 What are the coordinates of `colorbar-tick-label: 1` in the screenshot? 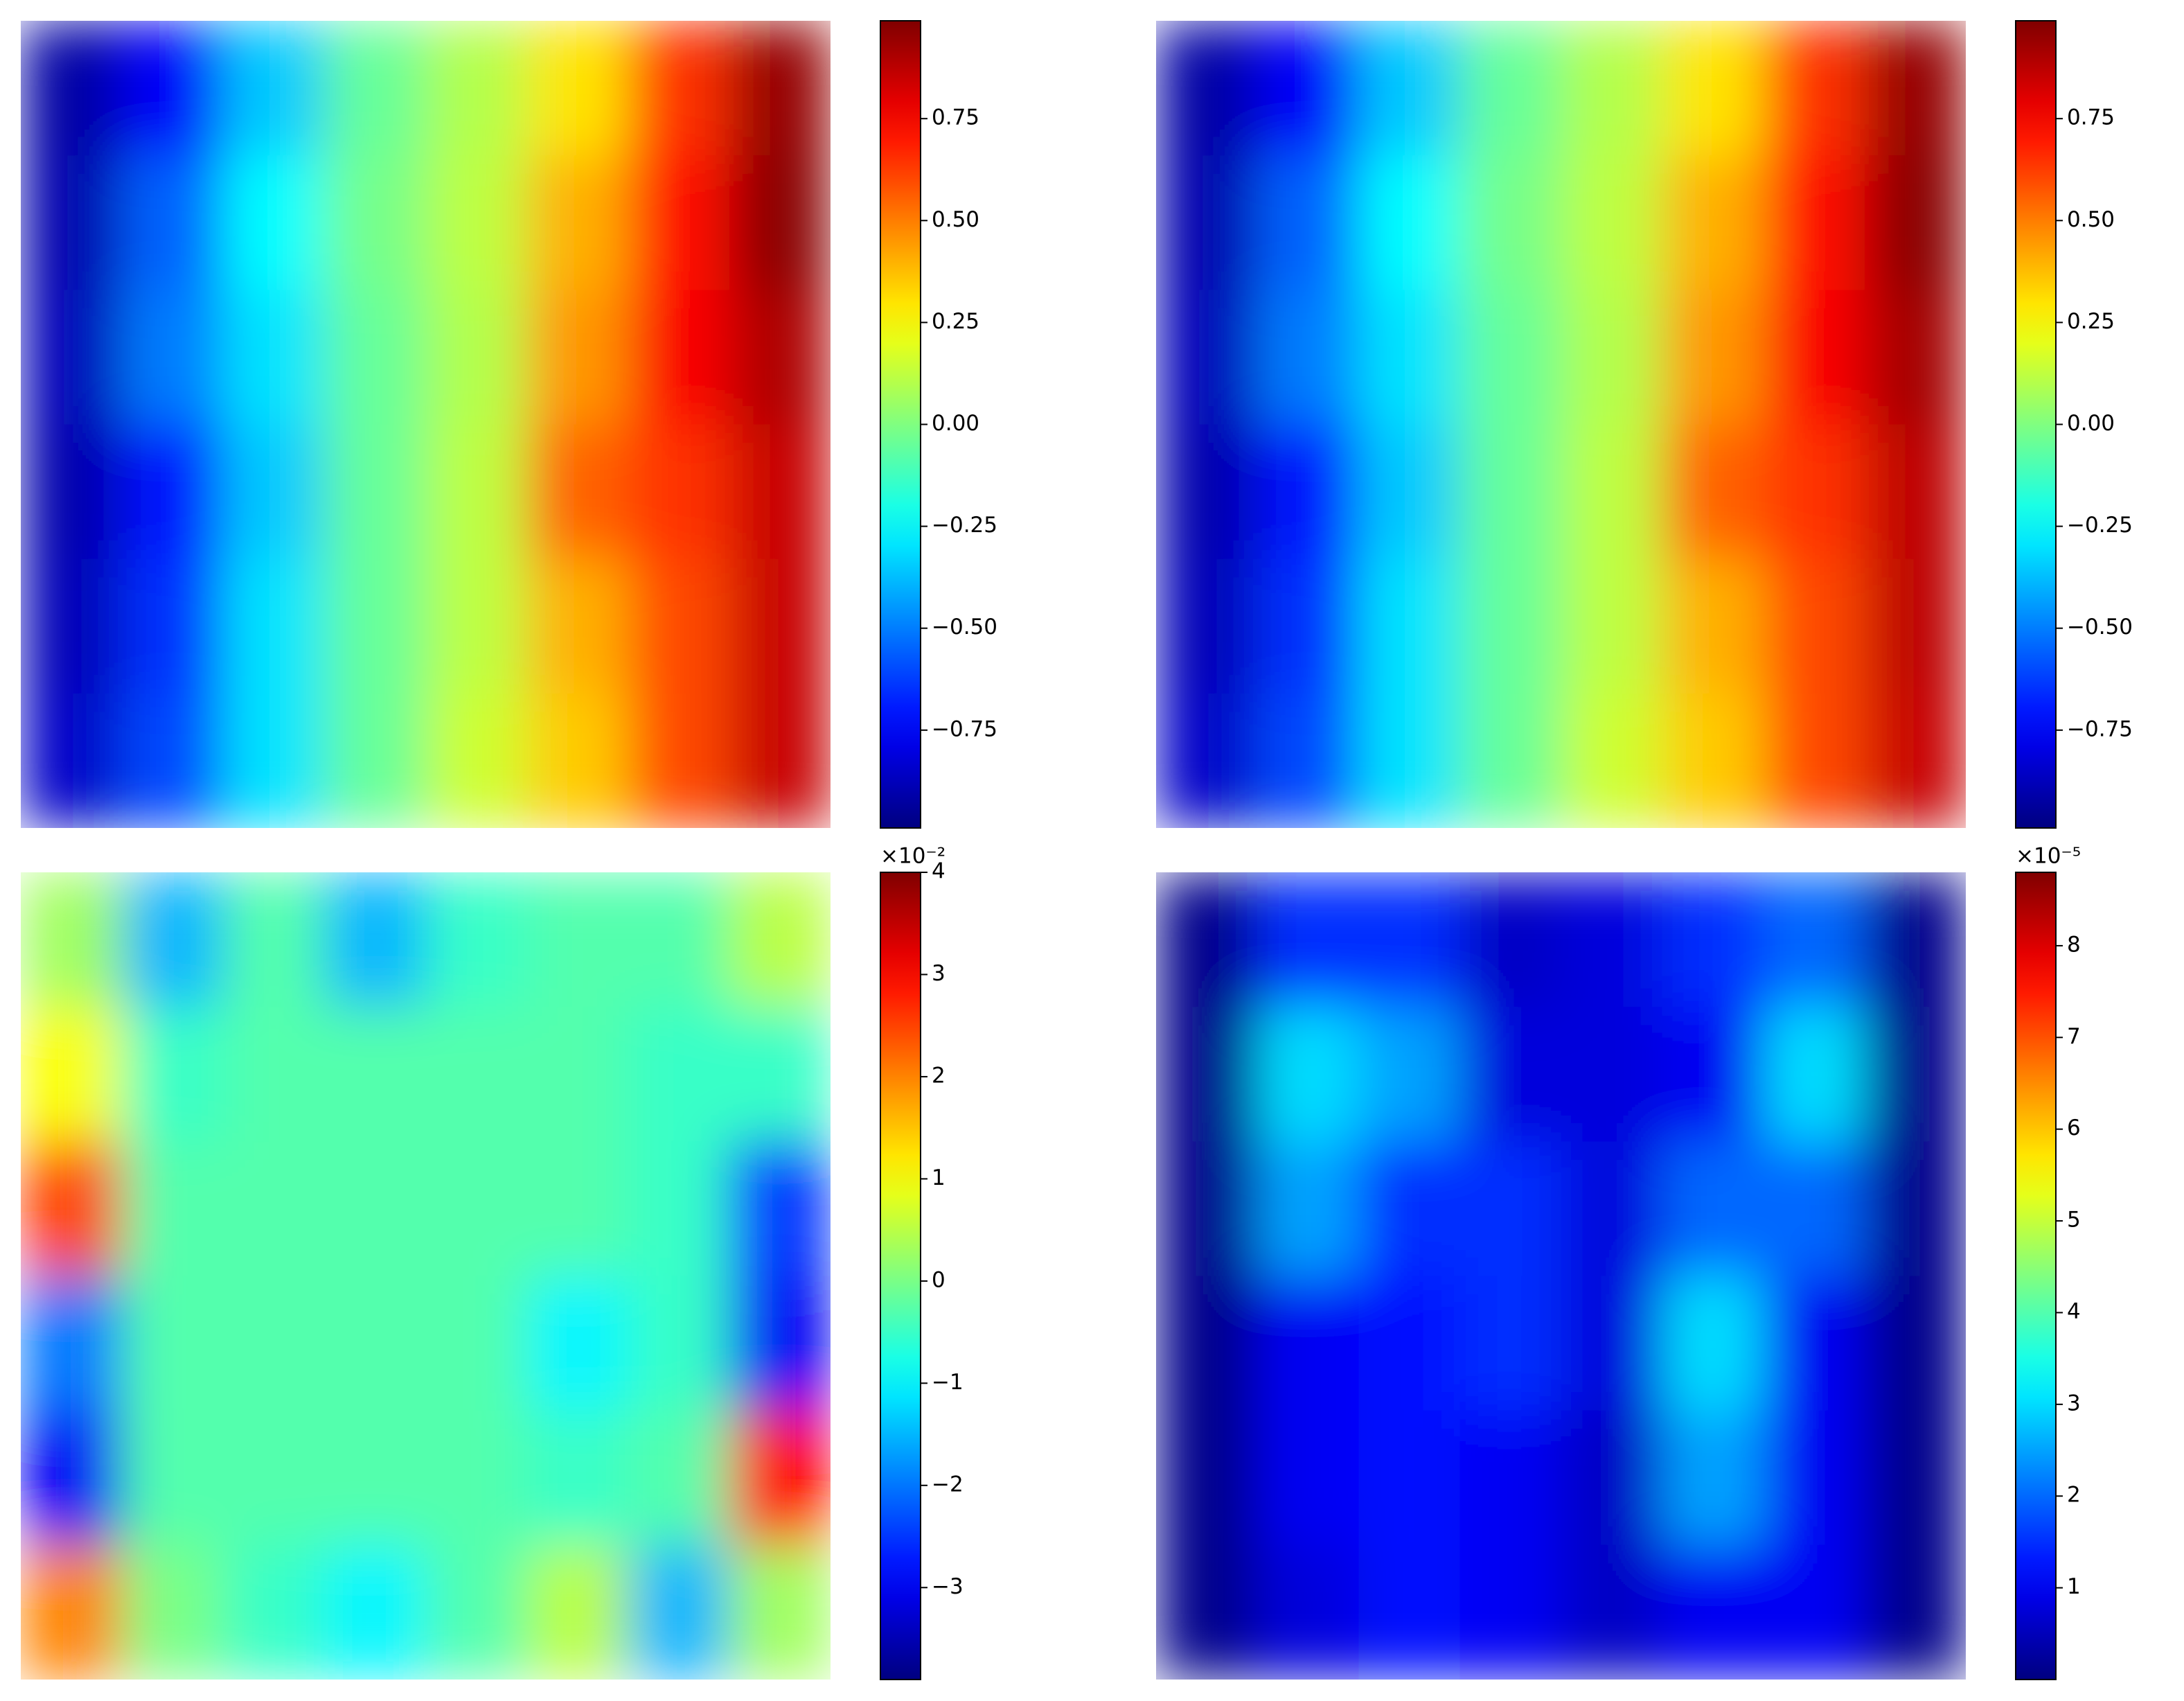 It's located at (938, 1177).